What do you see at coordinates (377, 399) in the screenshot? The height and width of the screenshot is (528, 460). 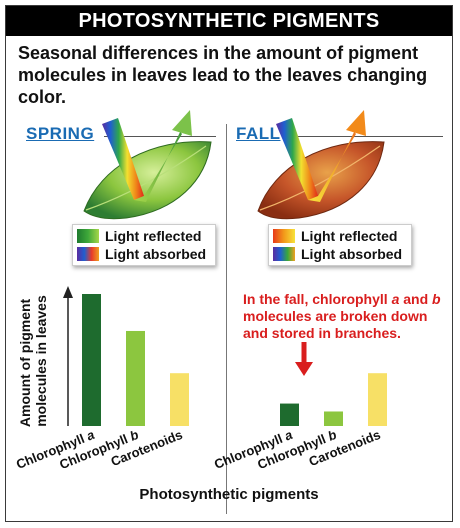 I see `fall-bar-carotenoids` at bounding box center [377, 399].